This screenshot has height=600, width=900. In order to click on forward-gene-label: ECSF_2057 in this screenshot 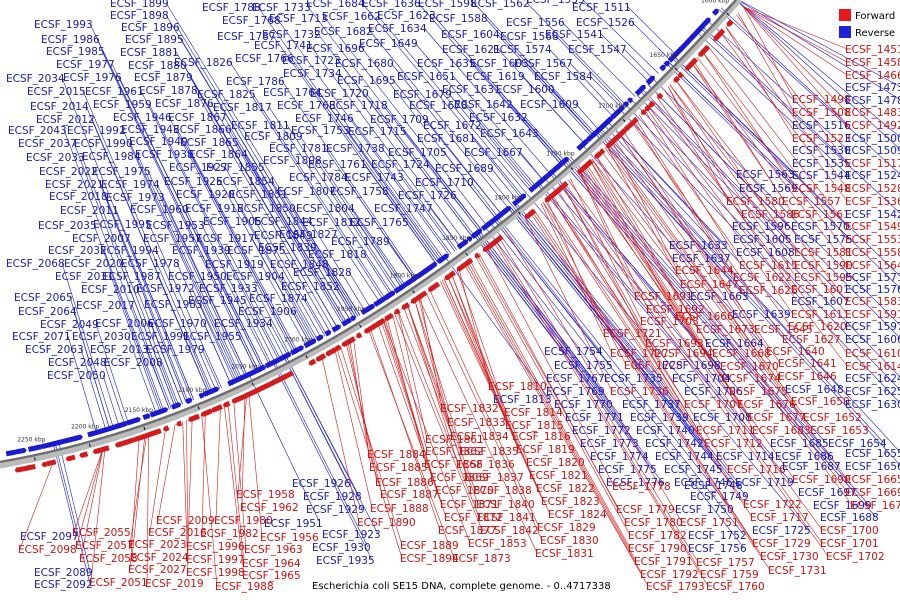, I will do `click(104, 546)`.